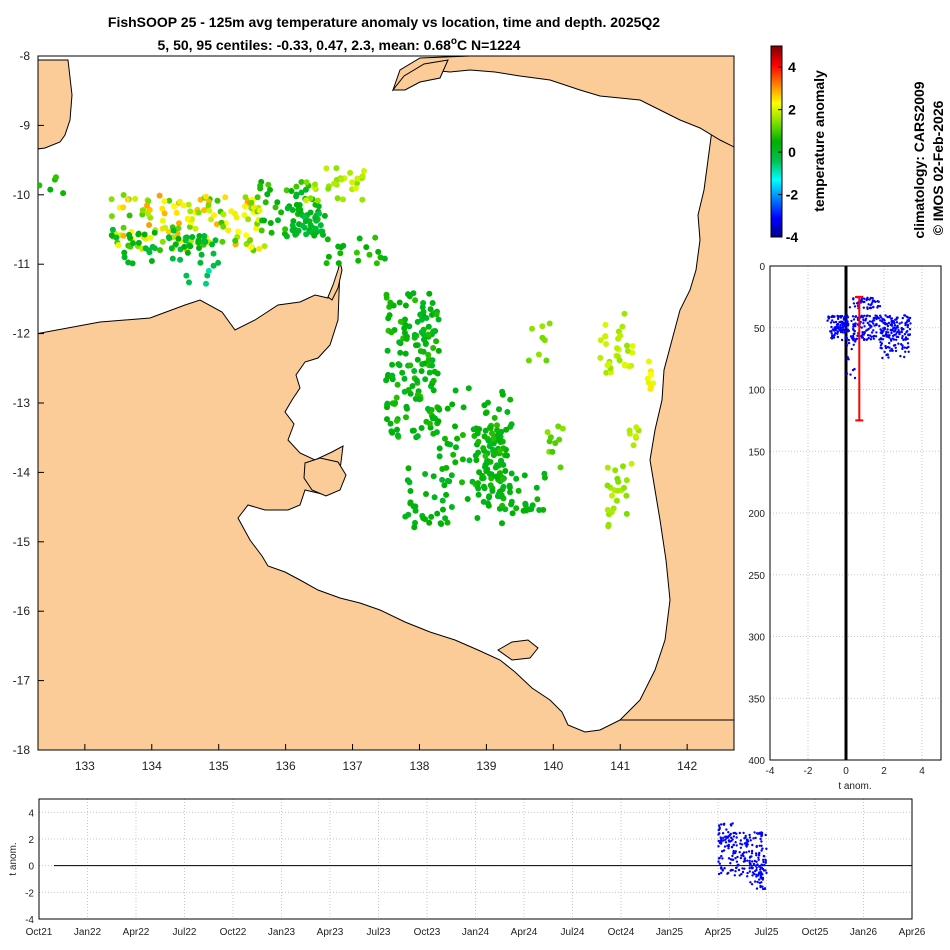  What do you see at coordinates (486, 766) in the screenshot?
I see `map-xtick-label: 139` at bounding box center [486, 766].